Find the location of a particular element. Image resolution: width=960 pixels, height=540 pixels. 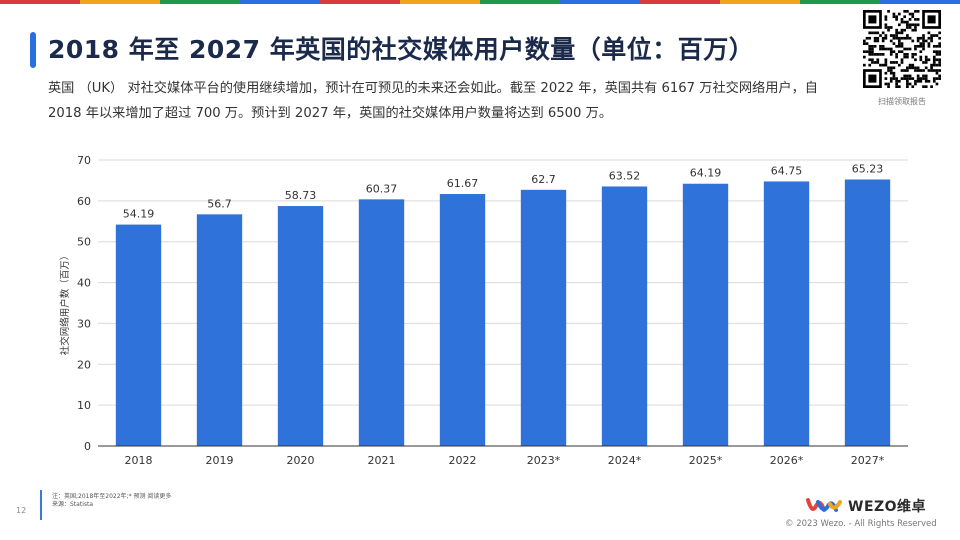

x-tick-label: 2023* is located at coordinates (544, 460).